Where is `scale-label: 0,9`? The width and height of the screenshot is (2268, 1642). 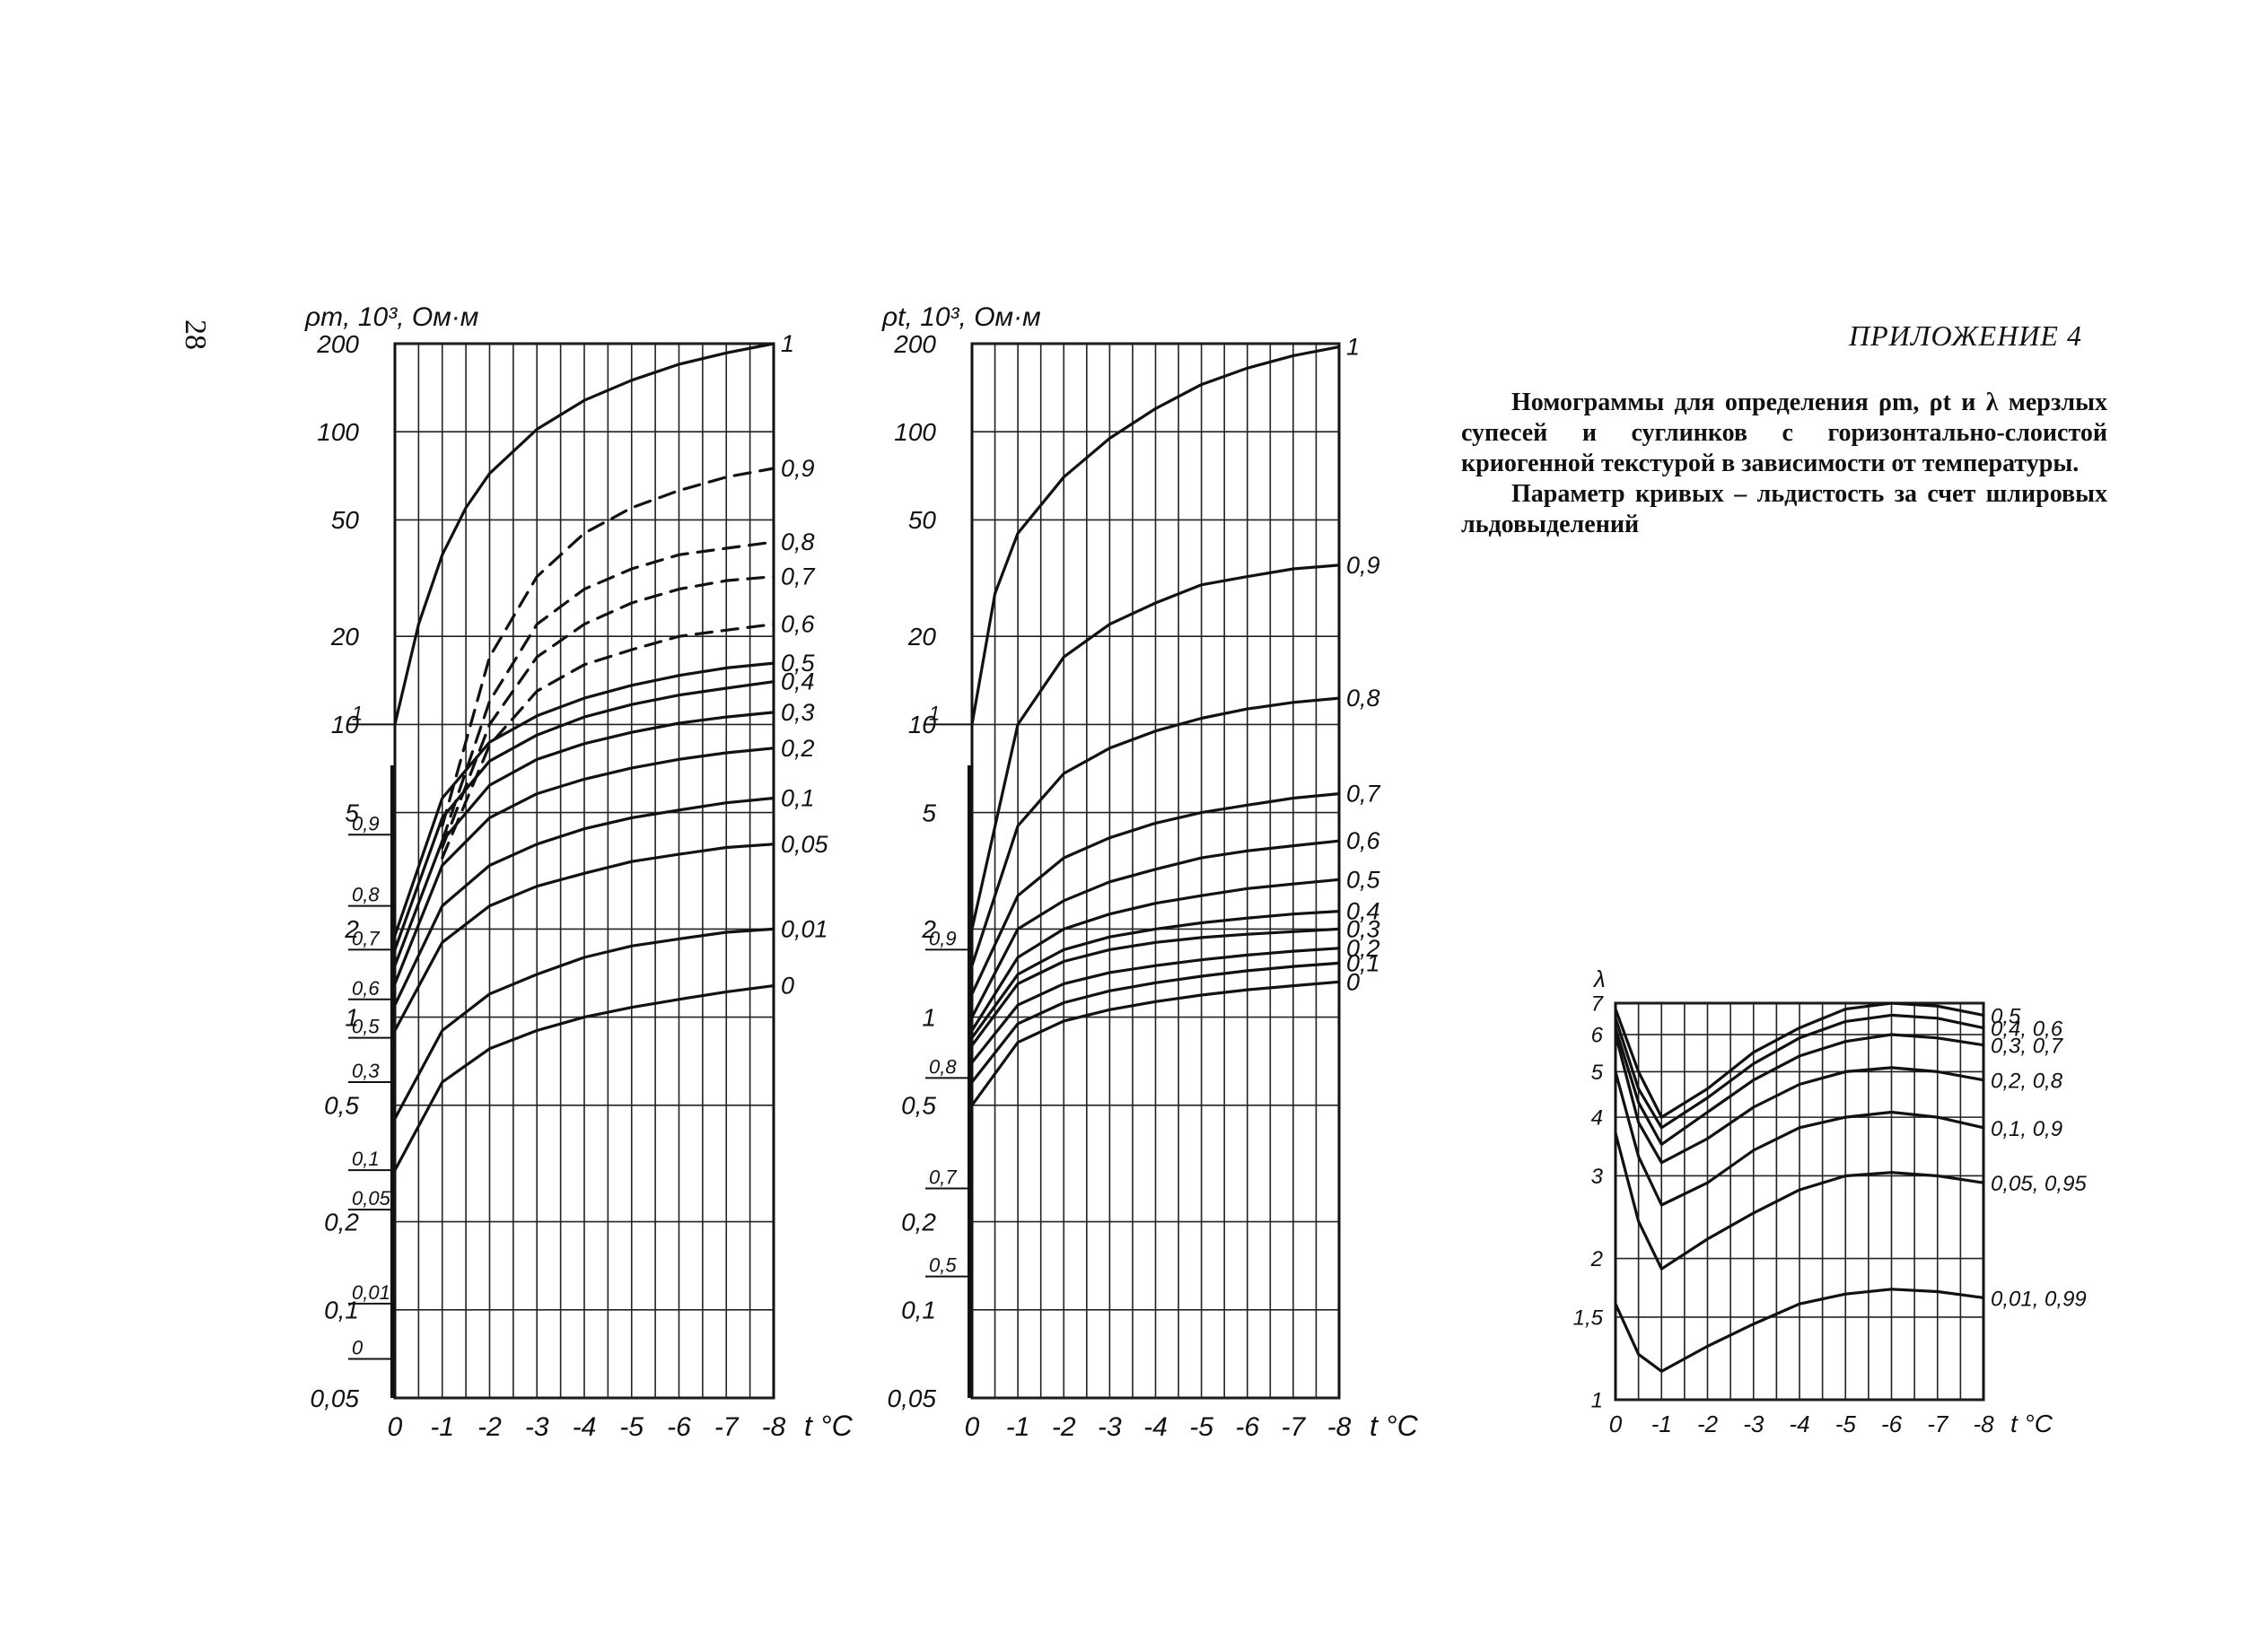 scale-label: 0,9 is located at coordinates (943, 938).